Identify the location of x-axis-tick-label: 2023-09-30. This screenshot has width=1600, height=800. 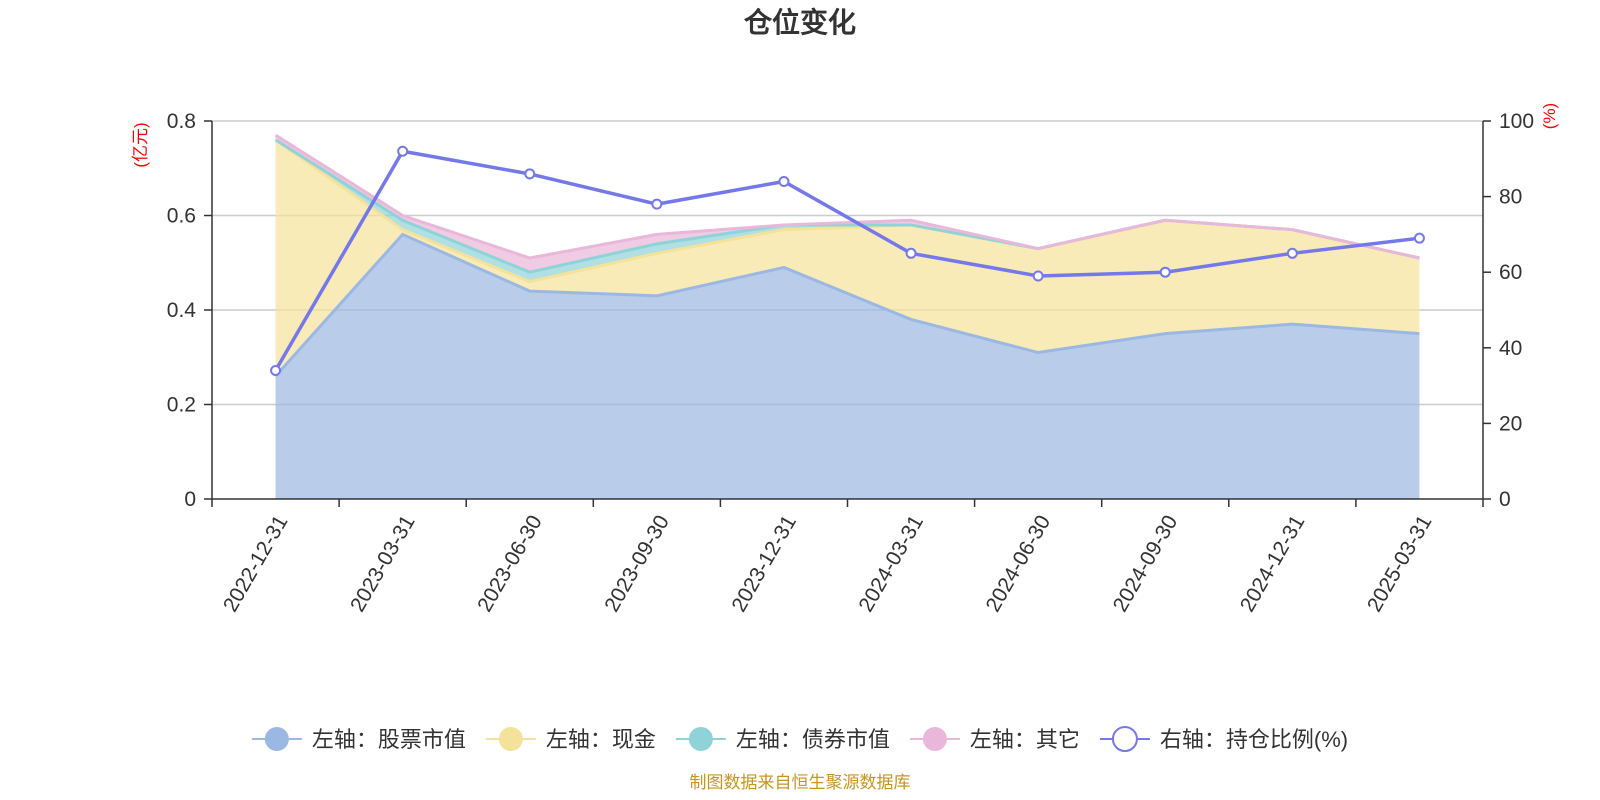
(637, 563).